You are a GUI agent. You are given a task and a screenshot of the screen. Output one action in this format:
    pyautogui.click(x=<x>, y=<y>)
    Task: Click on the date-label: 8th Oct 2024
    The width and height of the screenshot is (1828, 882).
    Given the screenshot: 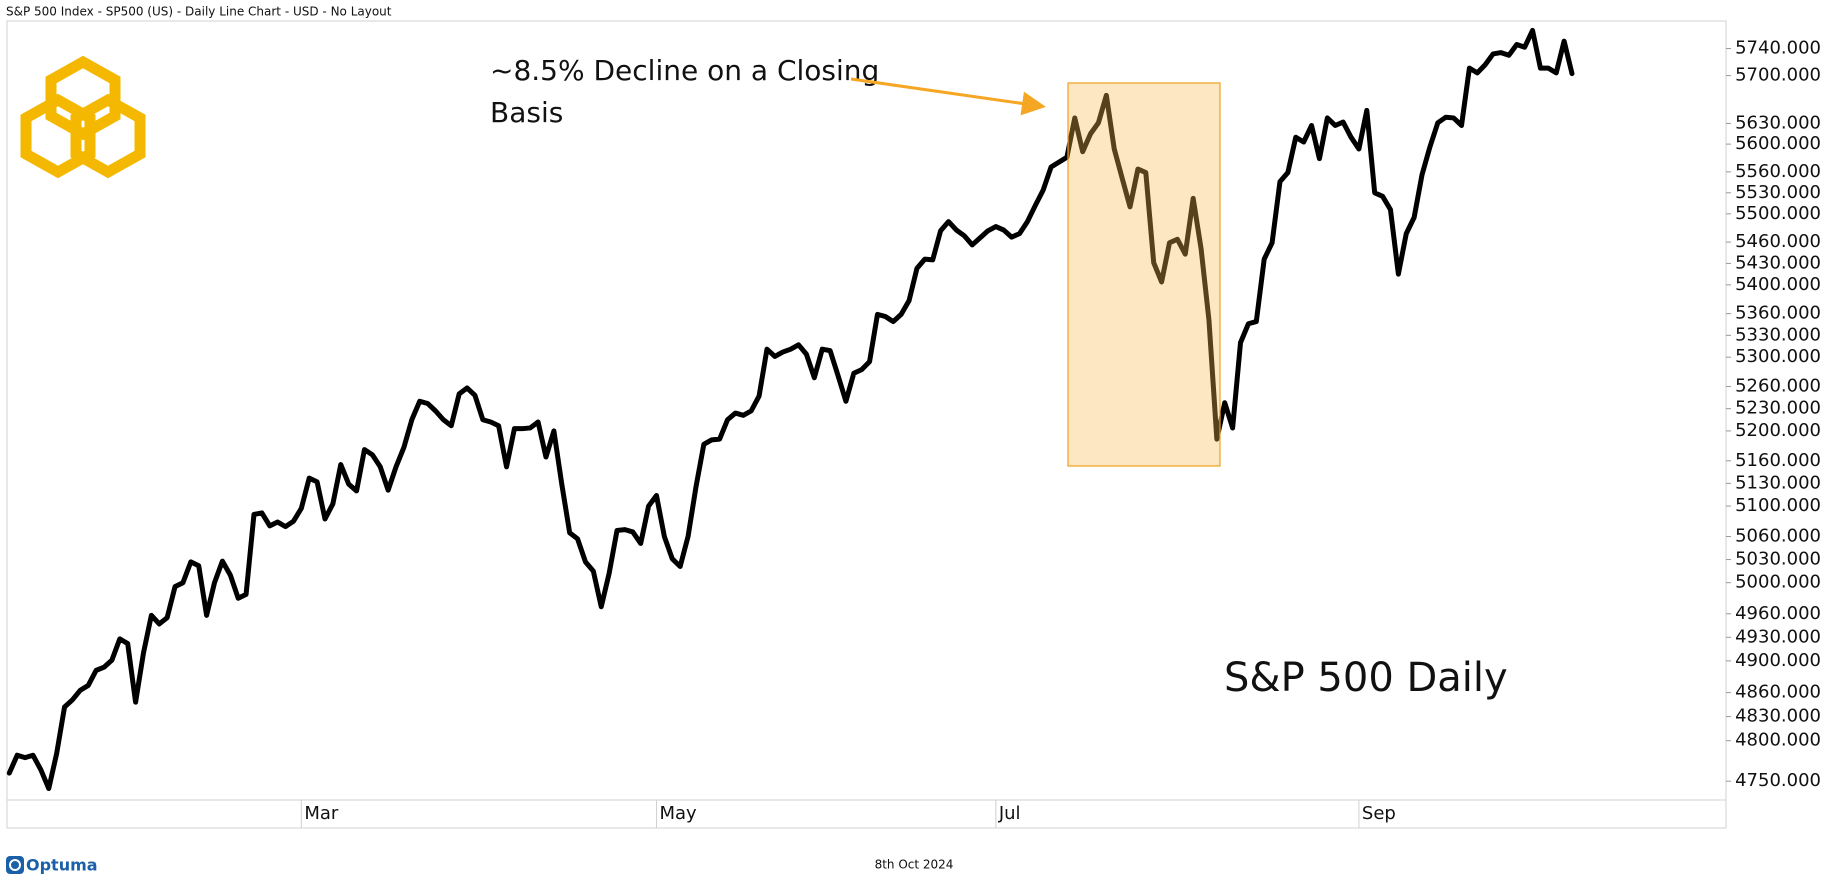 What is the action you would take?
    pyautogui.click(x=914, y=865)
    